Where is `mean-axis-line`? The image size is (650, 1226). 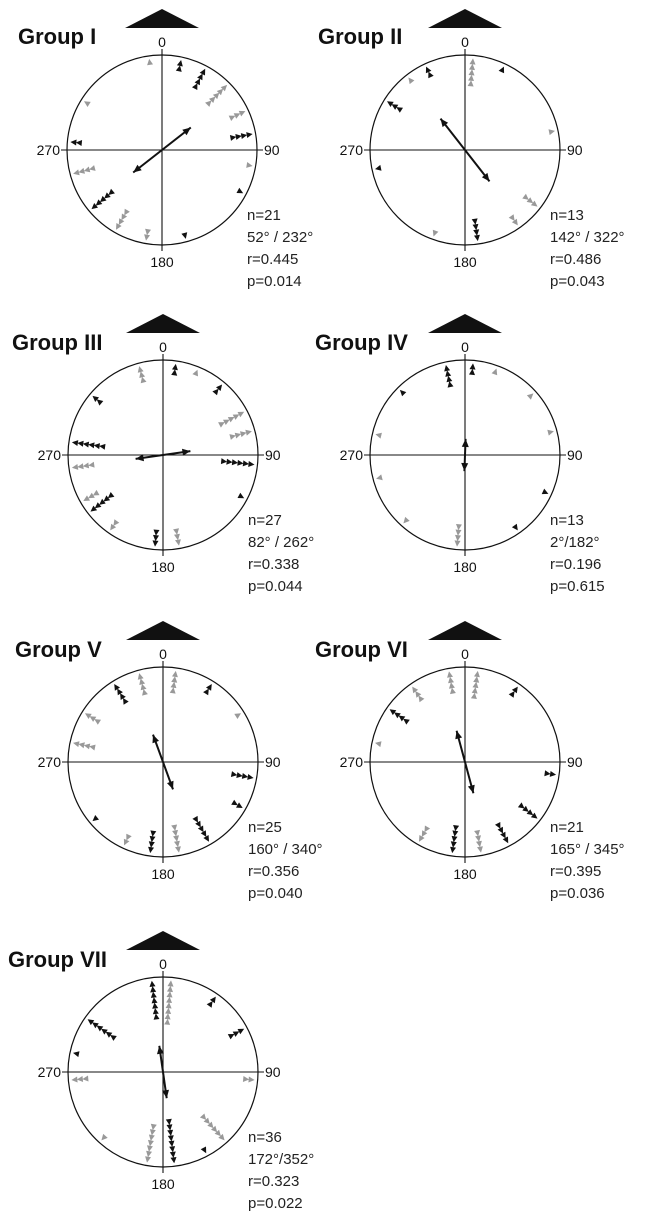 mean-axis-line is located at coordinates (163, 1072).